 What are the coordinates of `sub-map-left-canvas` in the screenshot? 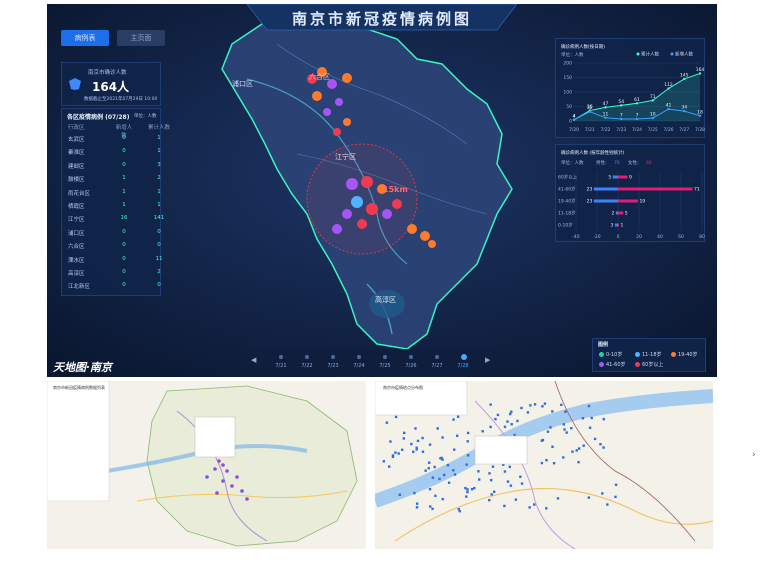 It's located at (206, 464).